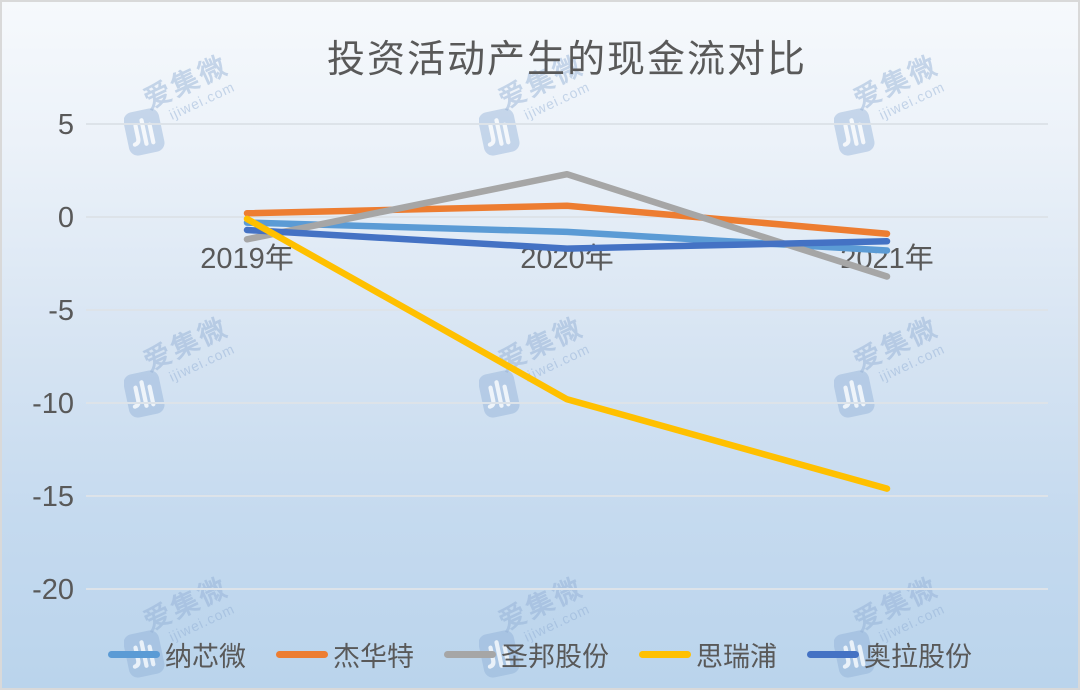 This screenshot has height=690, width=1080. What do you see at coordinates (918, 657) in the screenshot?
I see `legend-label: 奥拉股份` at bounding box center [918, 657].